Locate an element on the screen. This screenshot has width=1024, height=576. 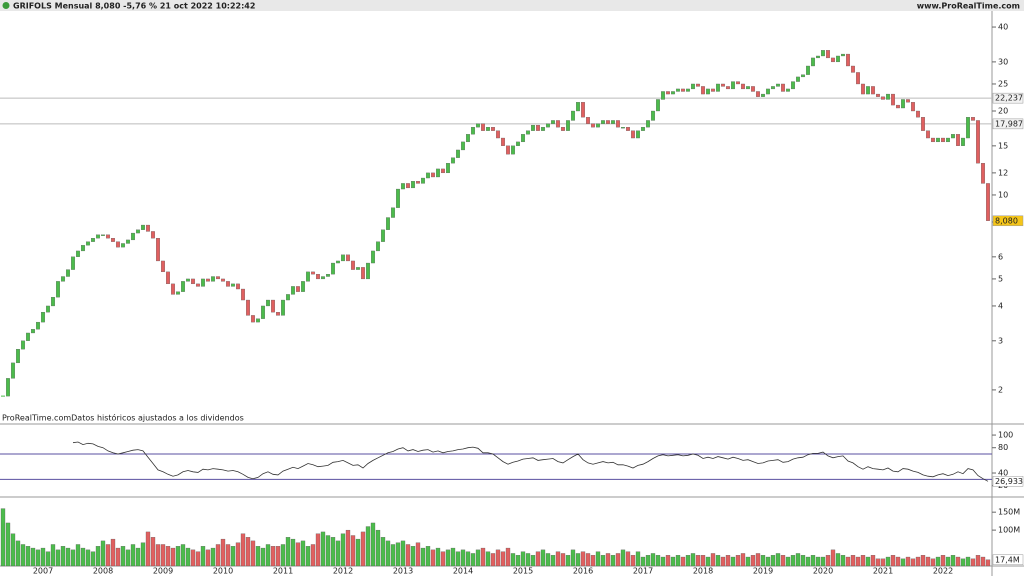
level-label-bg is located at coordinates (1008, 124).